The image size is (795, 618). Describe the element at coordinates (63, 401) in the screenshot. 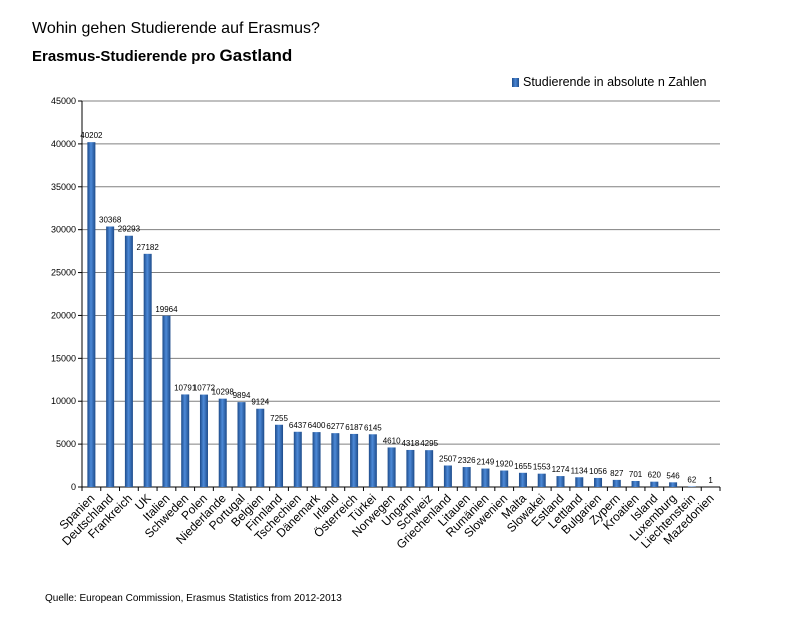

I see `y-tick-label: 10000` at that location.